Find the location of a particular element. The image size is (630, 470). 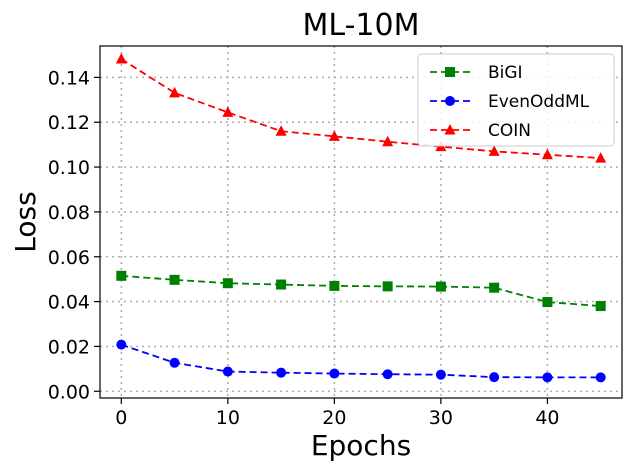

x-tick-label: 10 is located at coordinates (228, 418).